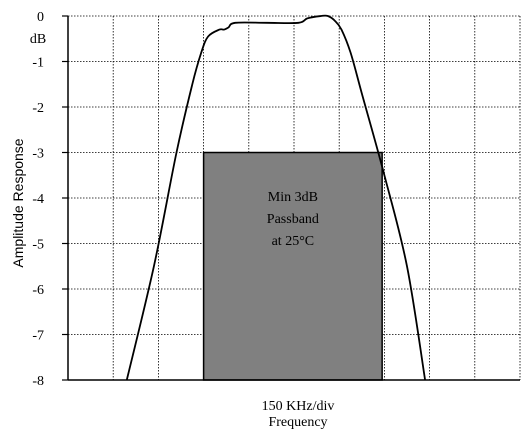 The width and height of the screenshot is (525, 429). What do you see at coordinates (38, 154) in the screenshot?
I see `y-tick-label: -3` at bounding box center [38, 154].